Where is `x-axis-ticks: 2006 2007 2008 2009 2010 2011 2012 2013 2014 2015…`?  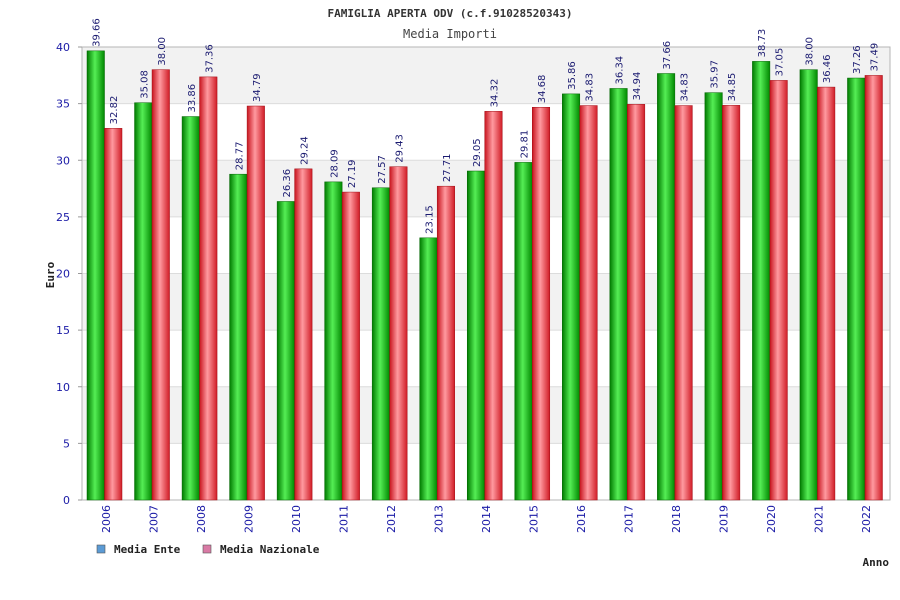
x-axis-ticks: 2006 2007 2008 2009 2010 2011 2012 2013 2014 2015… is located at coordinates (486, 519).